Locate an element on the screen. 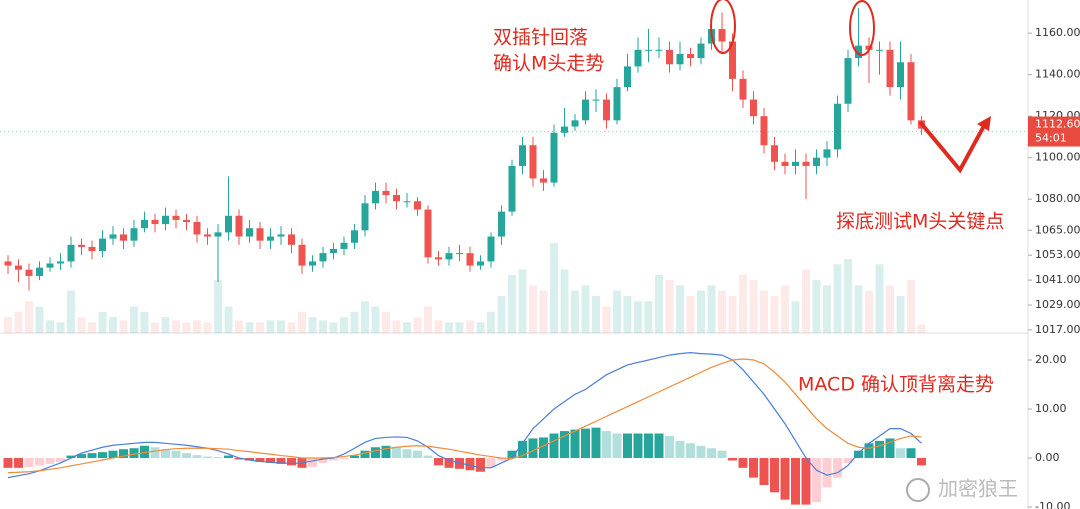  highlight-ellipse is located at coordinates (723, 27).